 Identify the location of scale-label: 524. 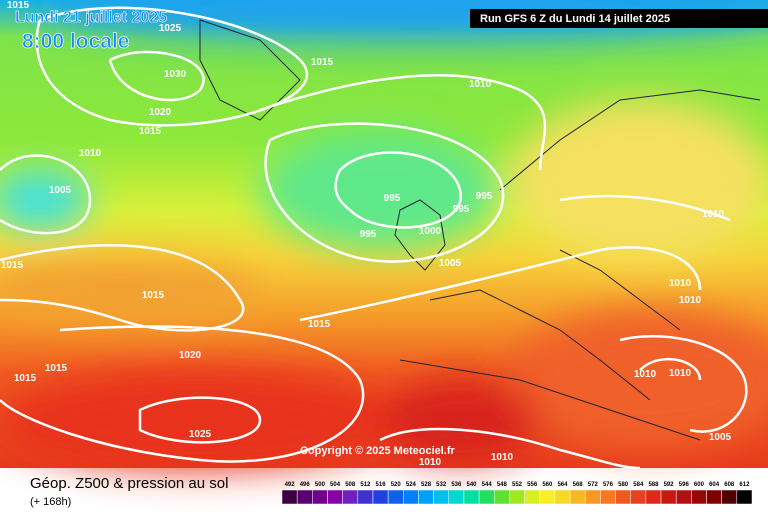
(411, 485).